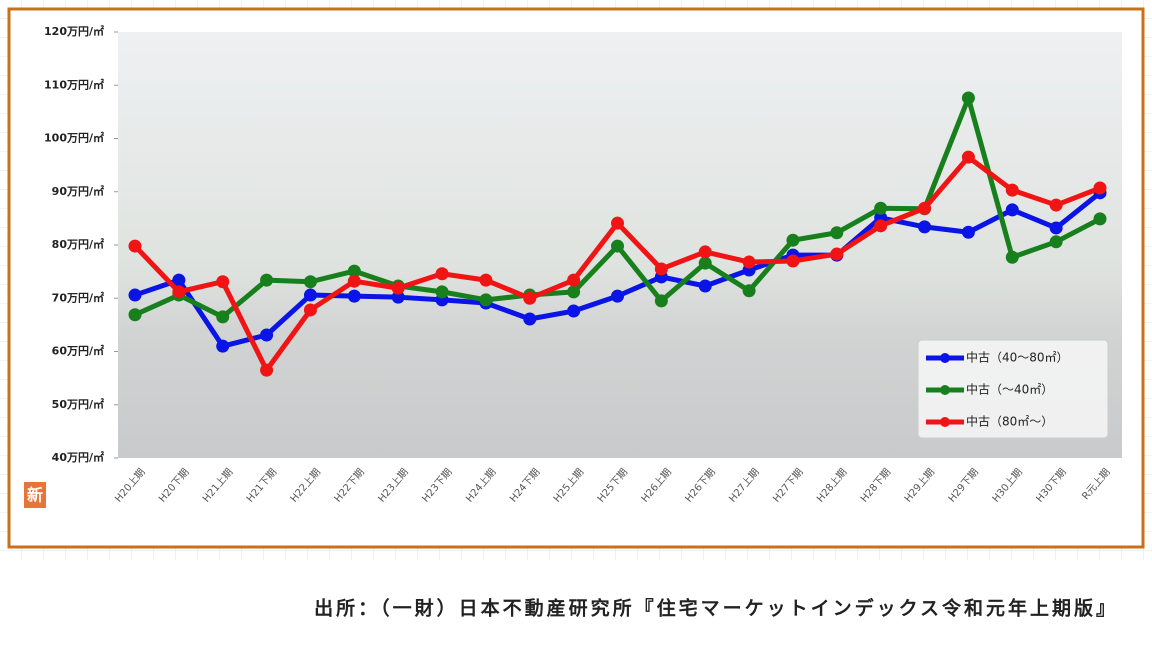 This screenshot has width=1152, height=652. What do you see at coordinates (1009, 389) in the screenshot?
I see `legend-label: 中古（～40㎡）` at bounding box center [1009, 389].